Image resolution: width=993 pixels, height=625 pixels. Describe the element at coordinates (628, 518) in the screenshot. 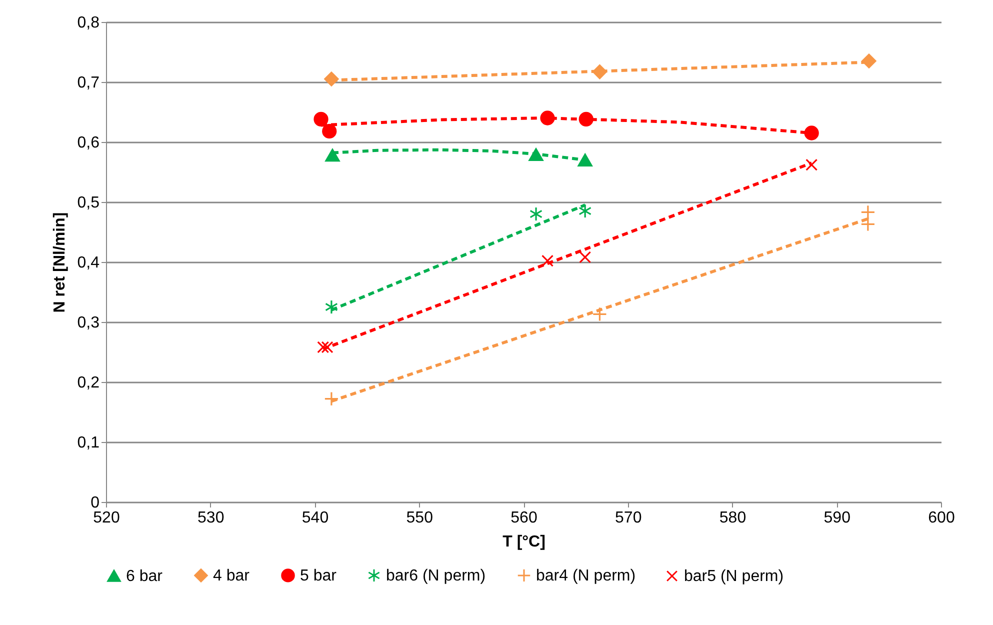

I see `x-tick-label: 570` at that location.